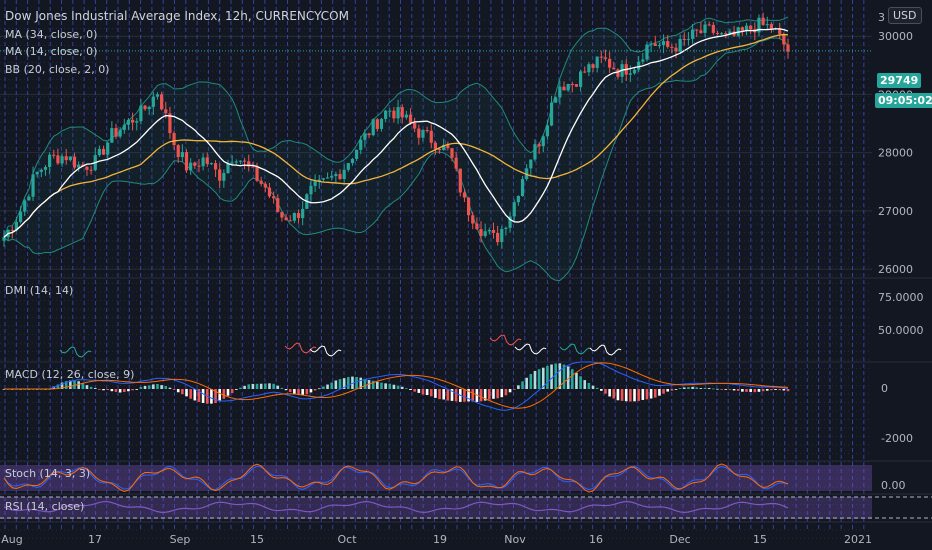  What do you see at coordinates (45, 506) in the screenshot?
I see `rsi-legend: RSI (14, close)` at bounding box center [45, 506].